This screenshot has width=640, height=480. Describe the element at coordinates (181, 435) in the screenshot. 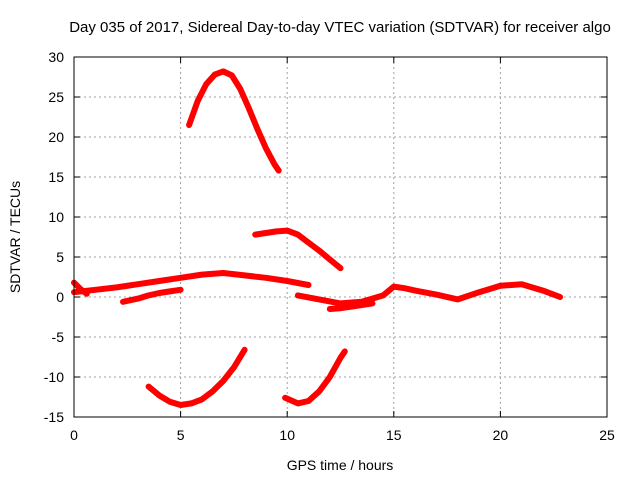

I see `x-tick-label: 5` at that location.